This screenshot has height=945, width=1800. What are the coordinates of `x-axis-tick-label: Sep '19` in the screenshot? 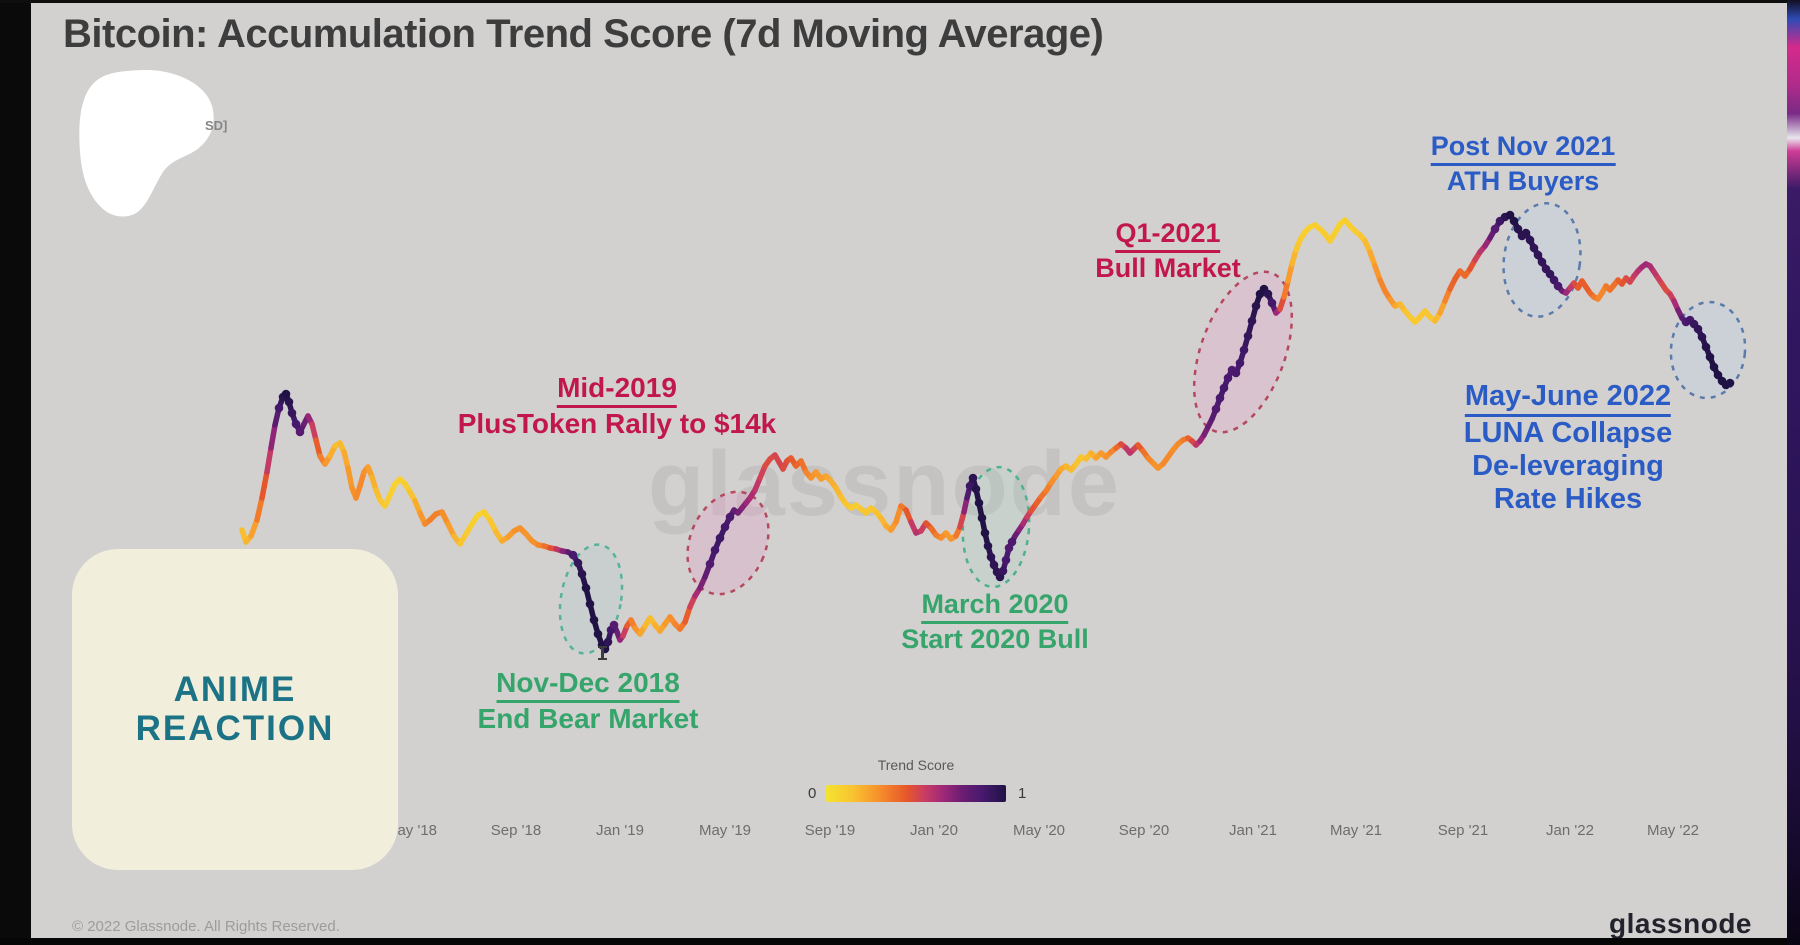 It's located at (830, 830).